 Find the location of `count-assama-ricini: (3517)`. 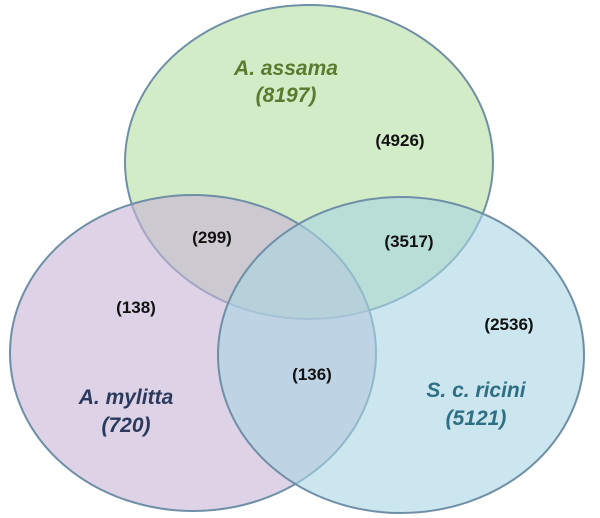

count-assama-ricini: (3517) is located at coordinates (408, 241).